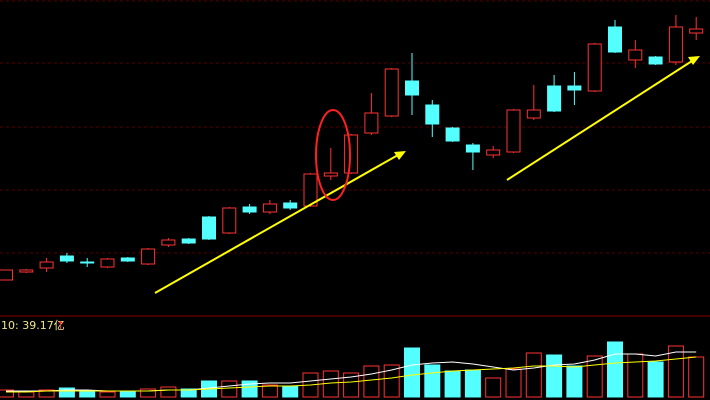 This screenshot has height=400, width=710. I want to click on volume-arrow: ↑, so click(60, 325).